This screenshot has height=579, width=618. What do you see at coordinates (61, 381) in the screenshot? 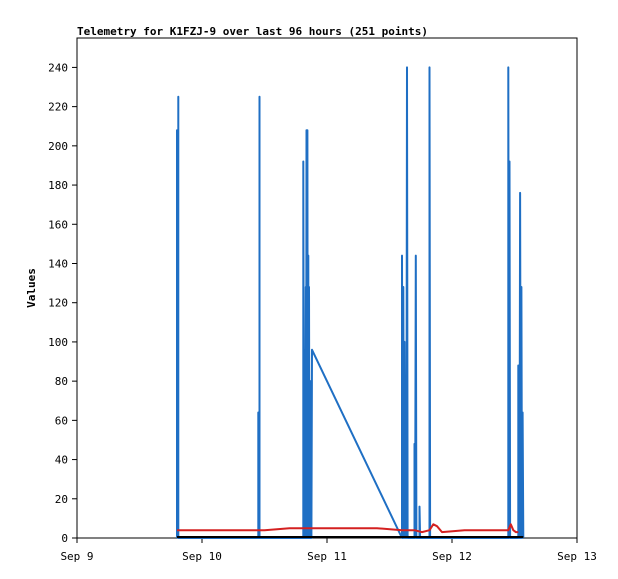
I see `y-tick-label: 80` at bounding box center [61, 381].